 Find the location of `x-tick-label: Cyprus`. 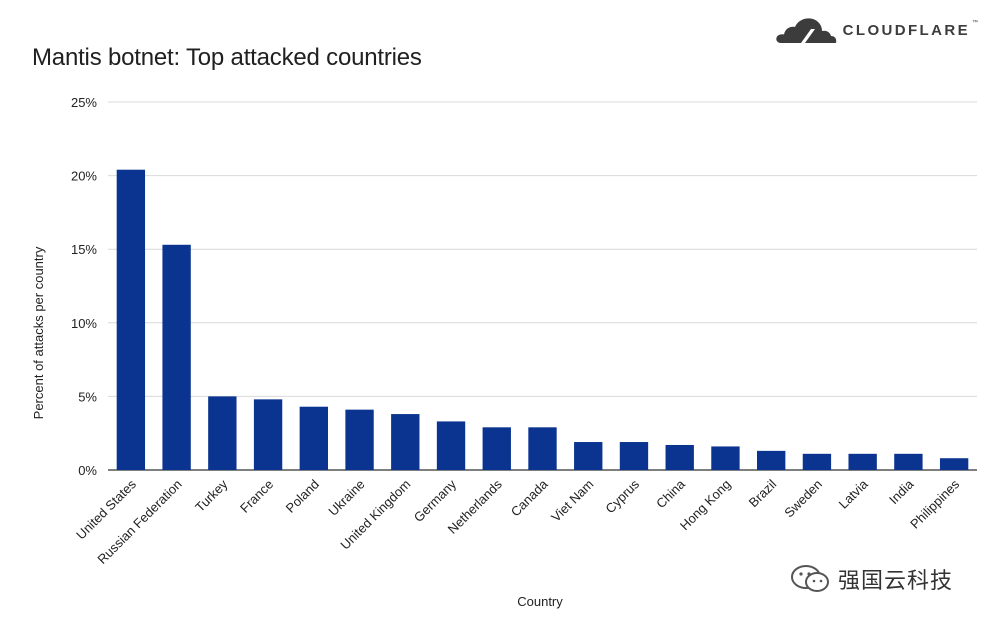

x-tick-label: Cyprus is located at coordinates (622, 496).